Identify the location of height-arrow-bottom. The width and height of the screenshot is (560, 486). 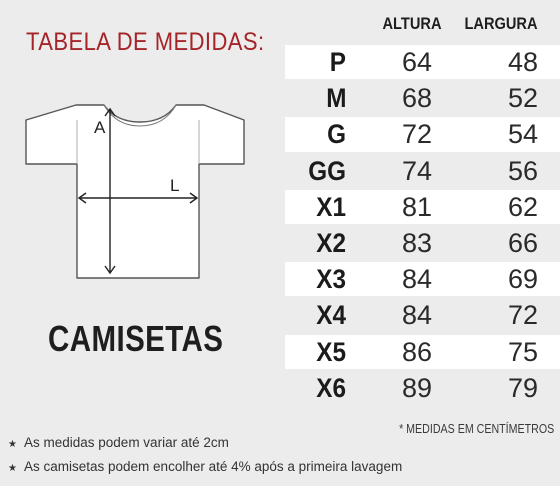
(110, 270).